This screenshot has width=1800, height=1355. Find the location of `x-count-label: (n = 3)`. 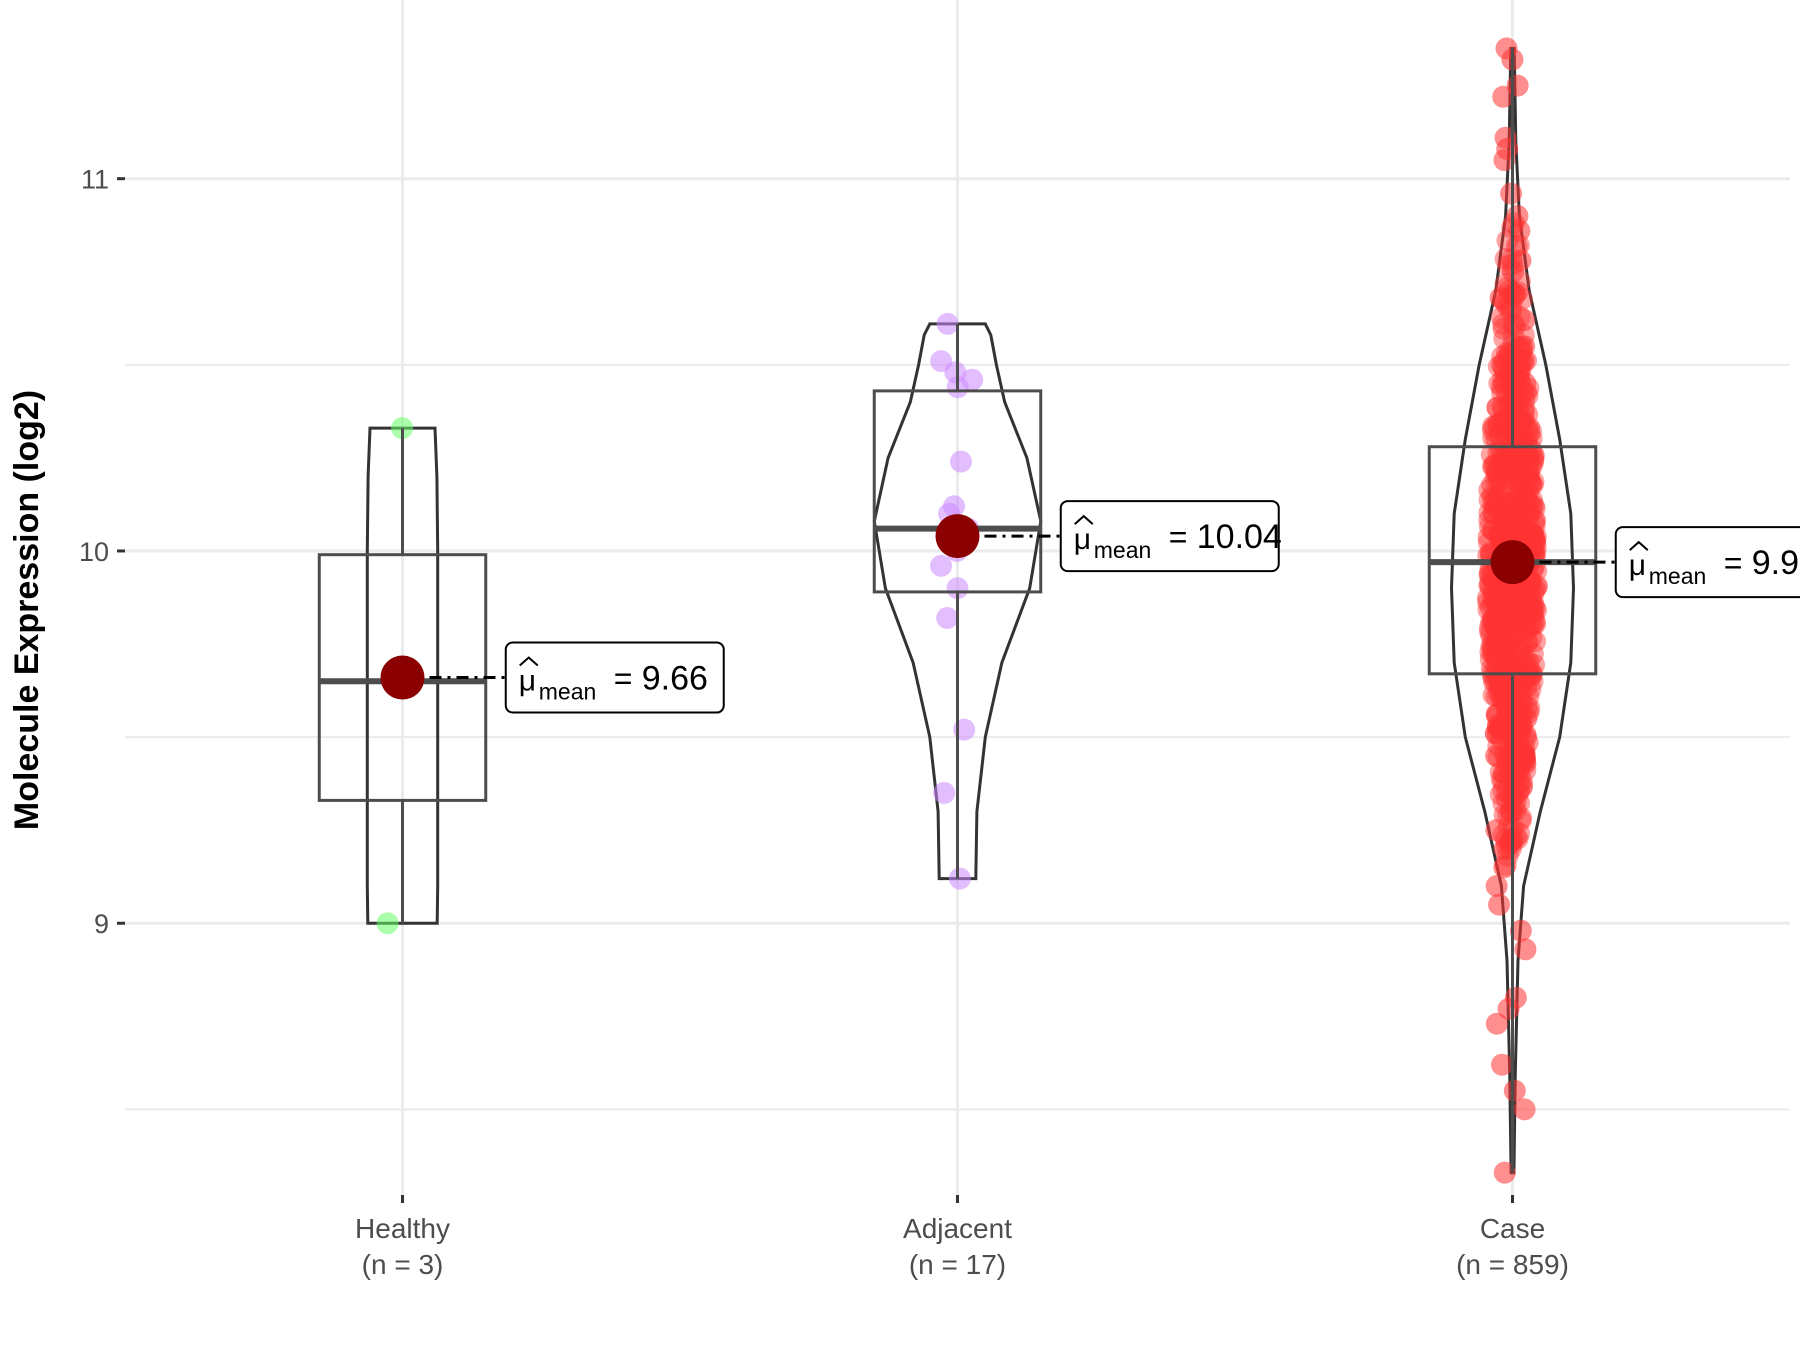

x-count-label: (n = 3) is located at coordinates (403, 1264).